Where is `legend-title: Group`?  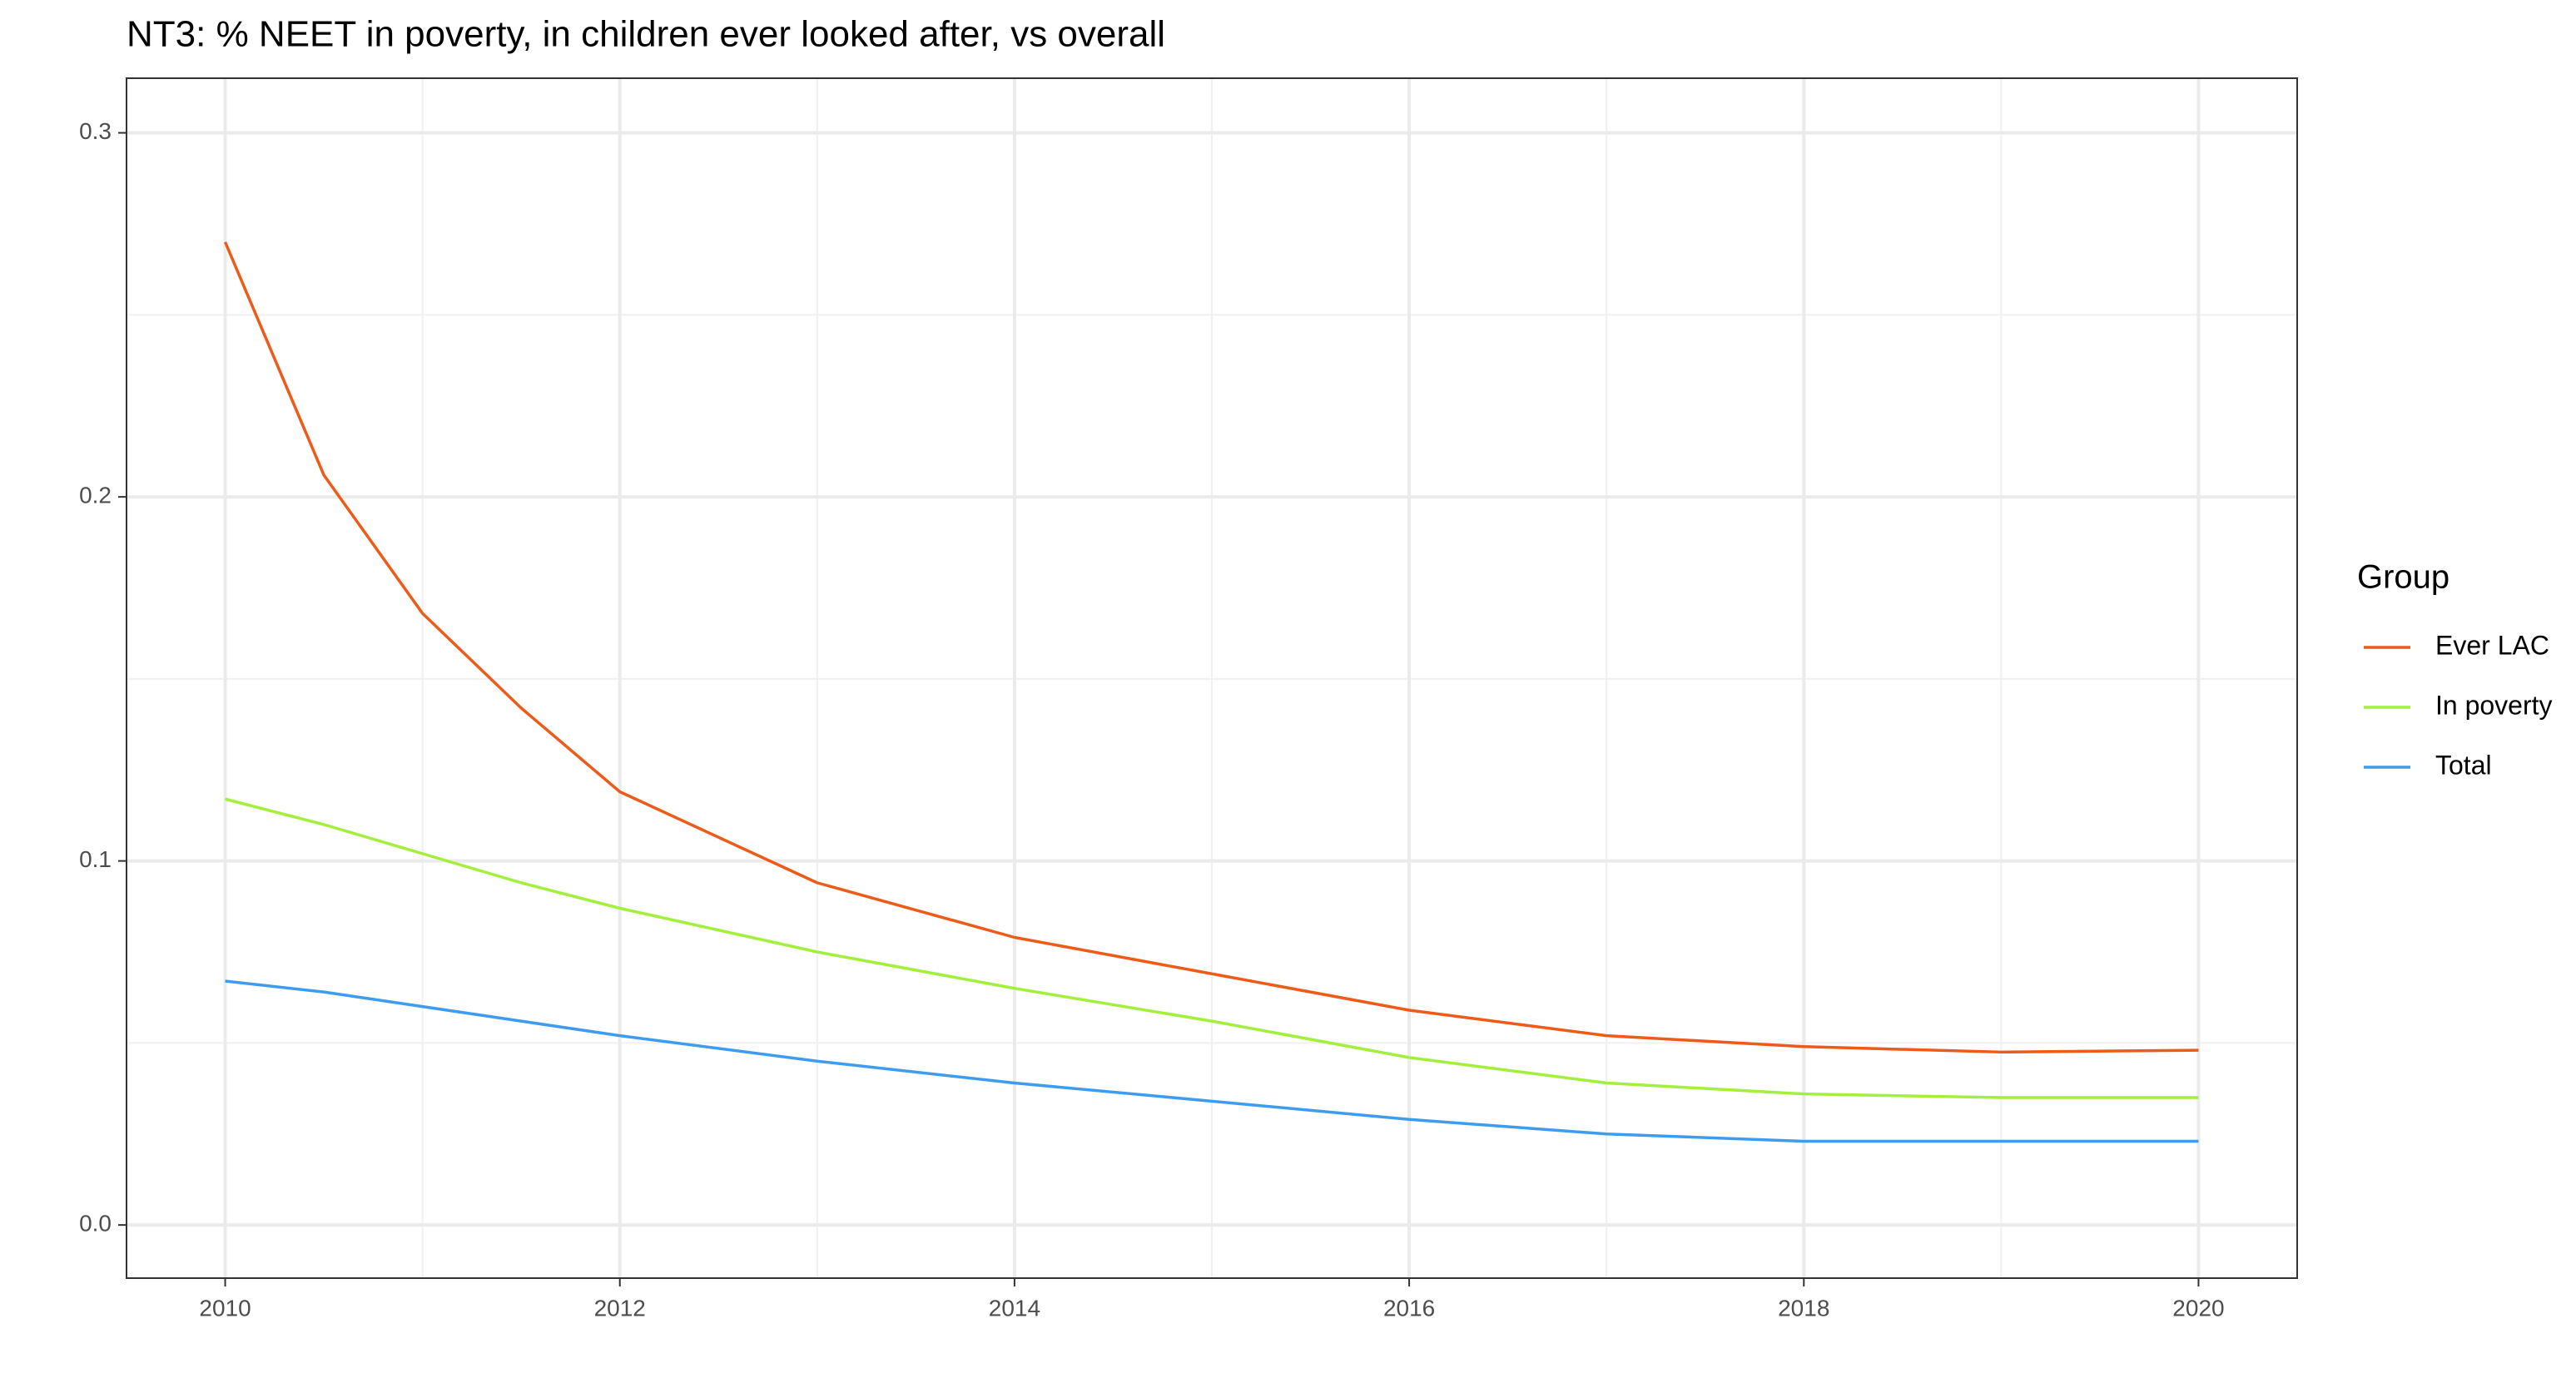 legend-title: Group is located at coordinates (2403, 578).